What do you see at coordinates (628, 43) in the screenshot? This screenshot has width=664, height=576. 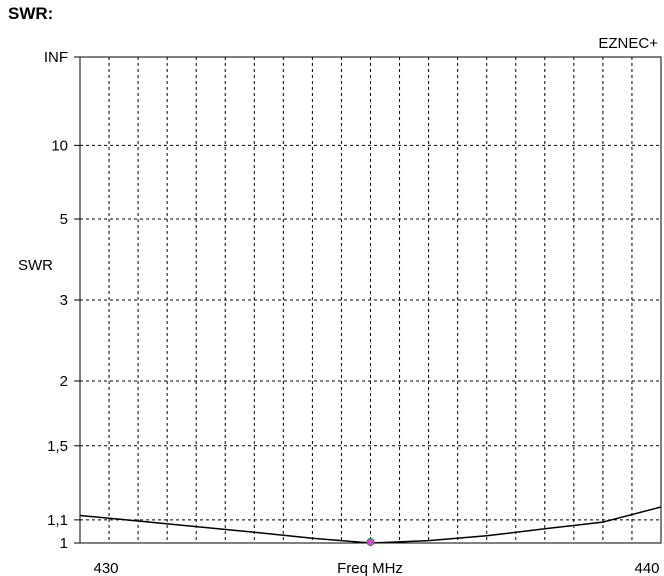 I see `brand-label: EZNEC+` at bounding box center [628, 43].